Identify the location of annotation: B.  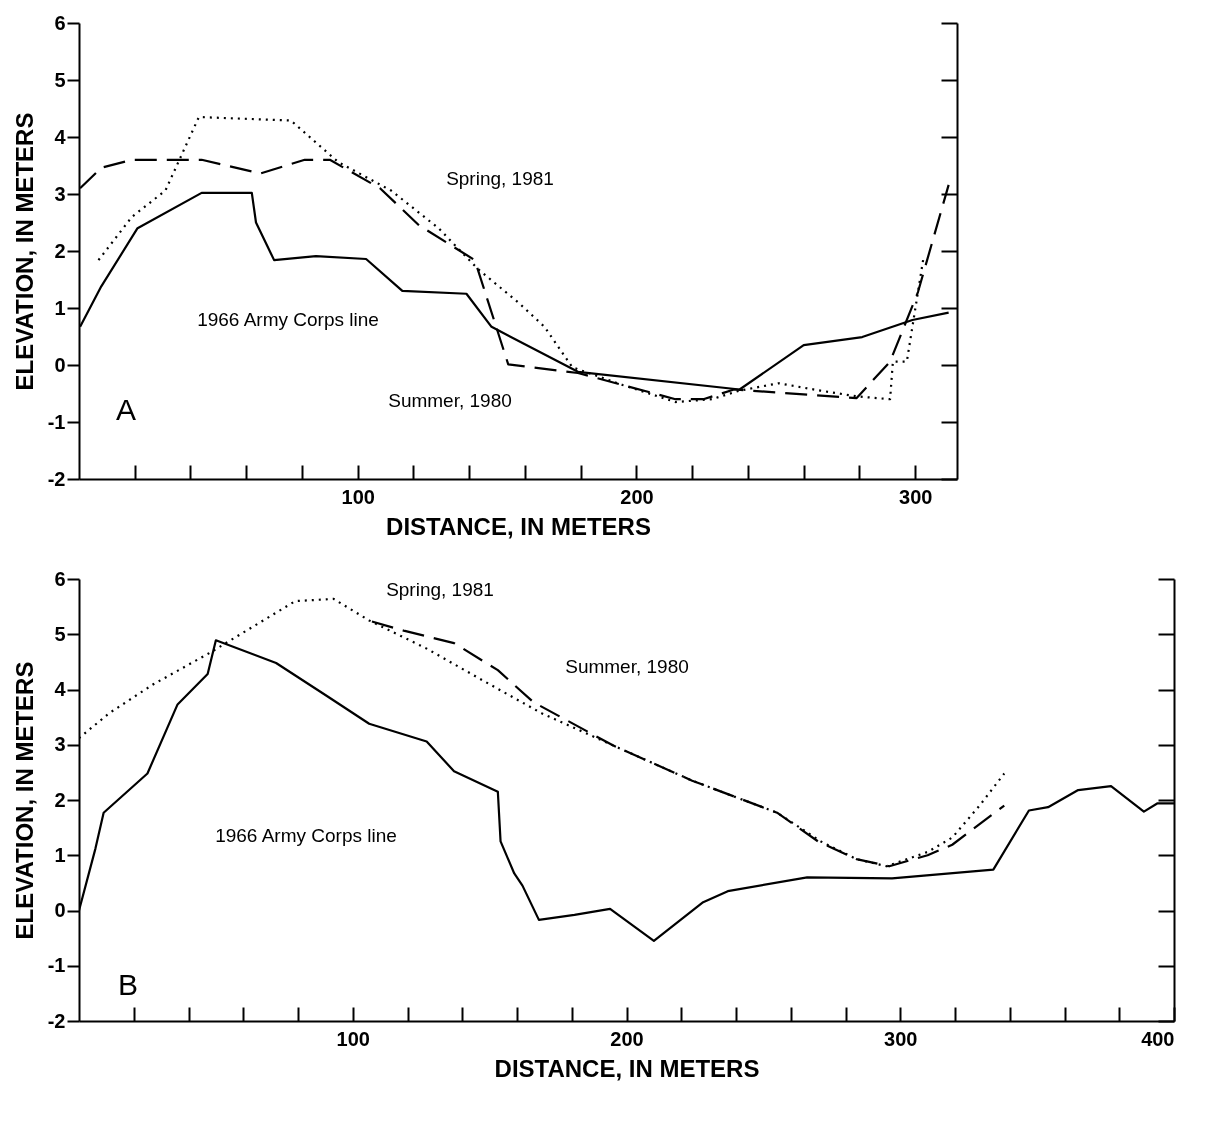
(128, 984).